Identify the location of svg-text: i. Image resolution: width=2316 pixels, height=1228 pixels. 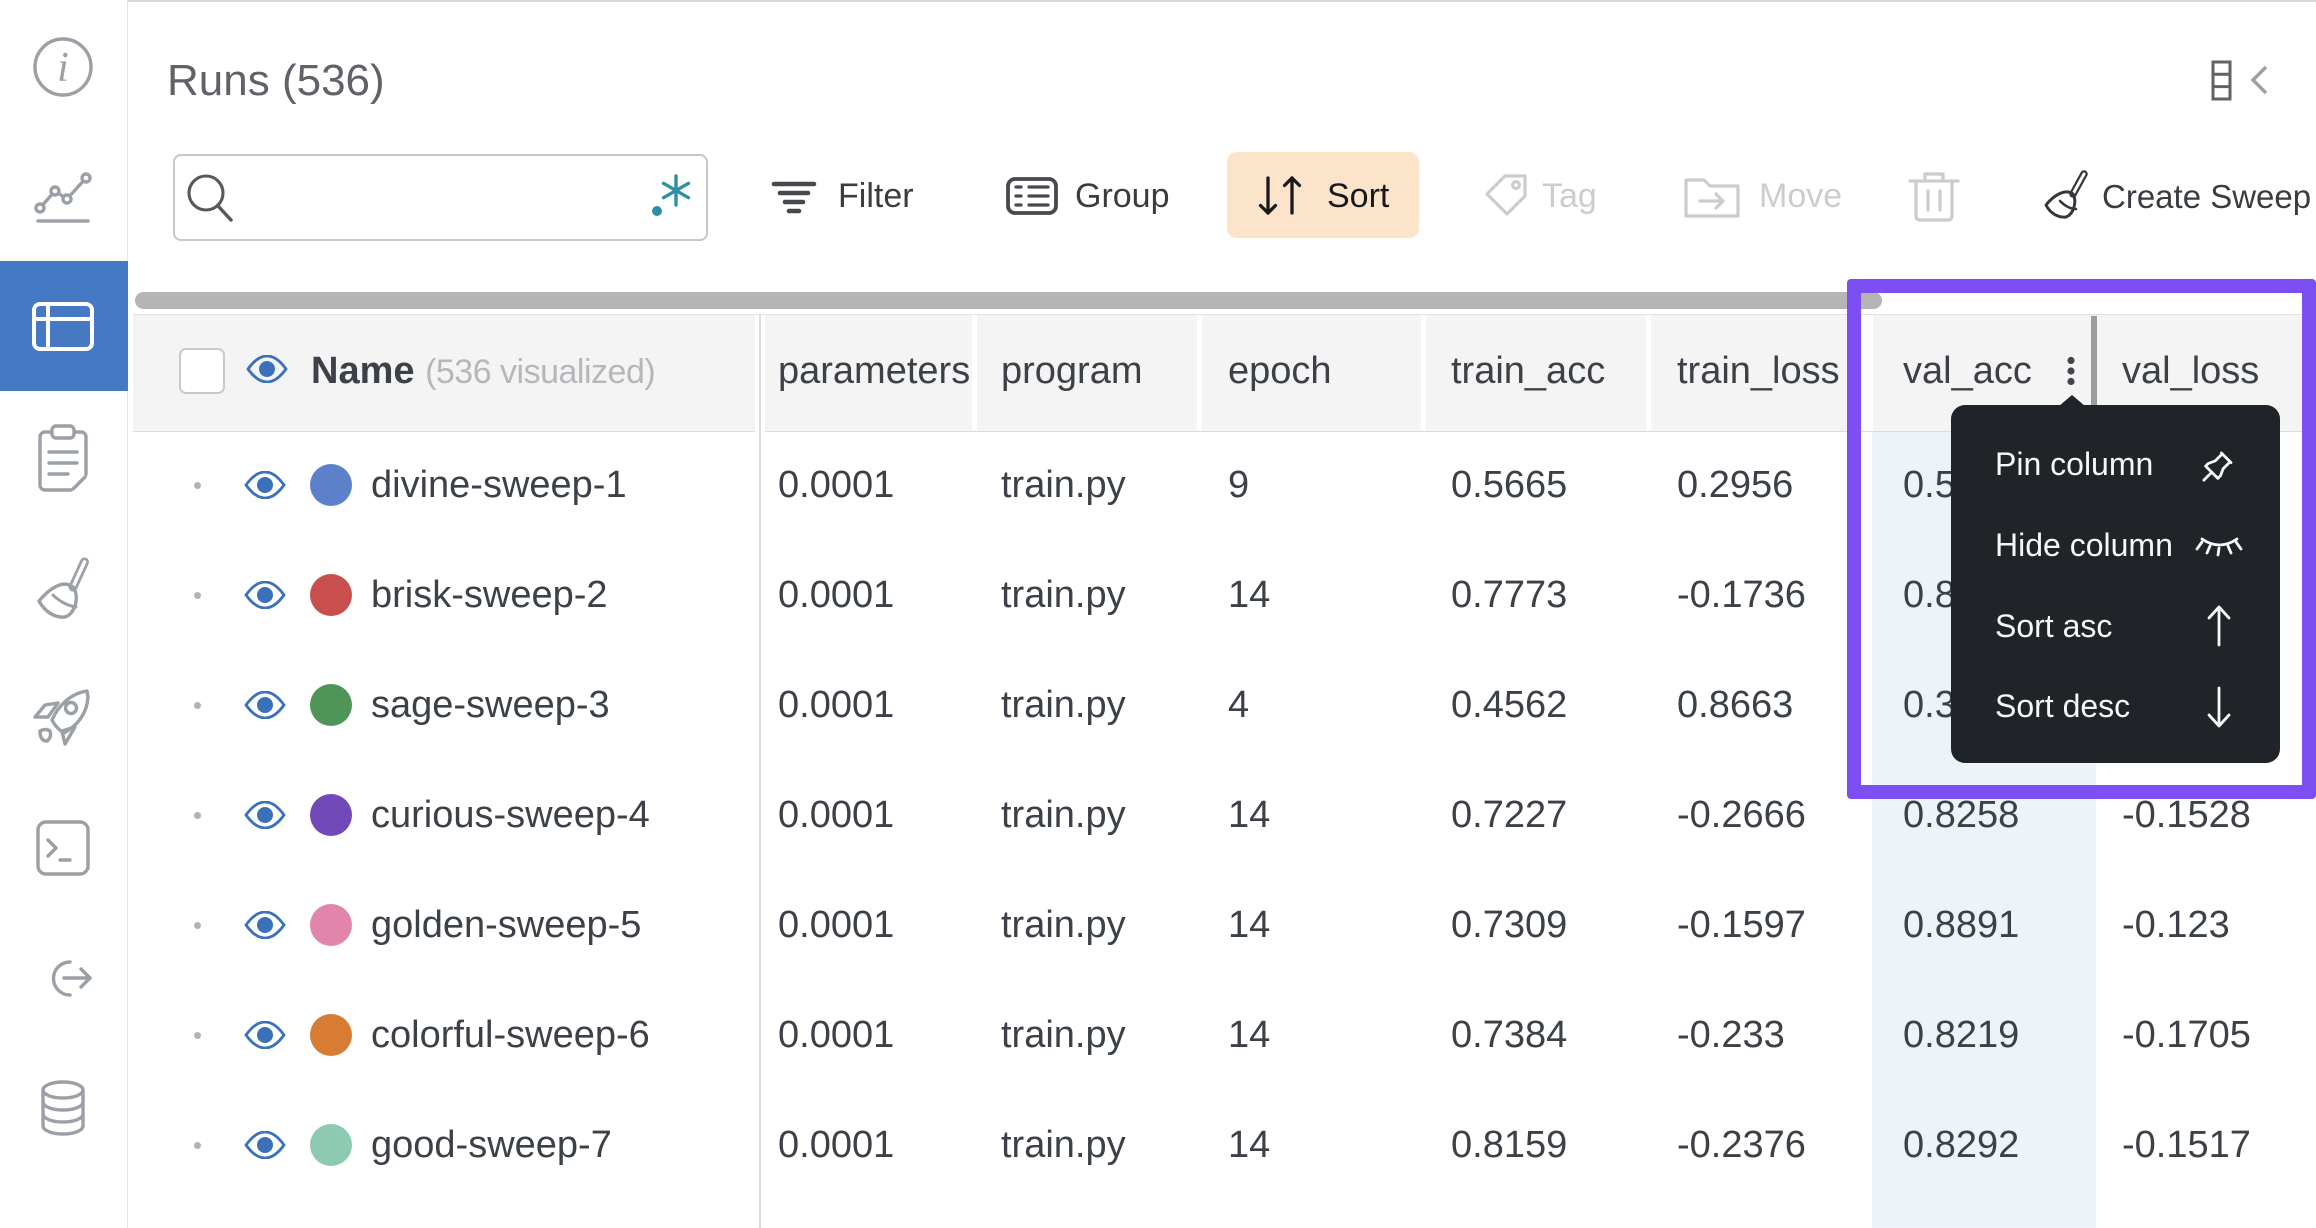
(63, 68).